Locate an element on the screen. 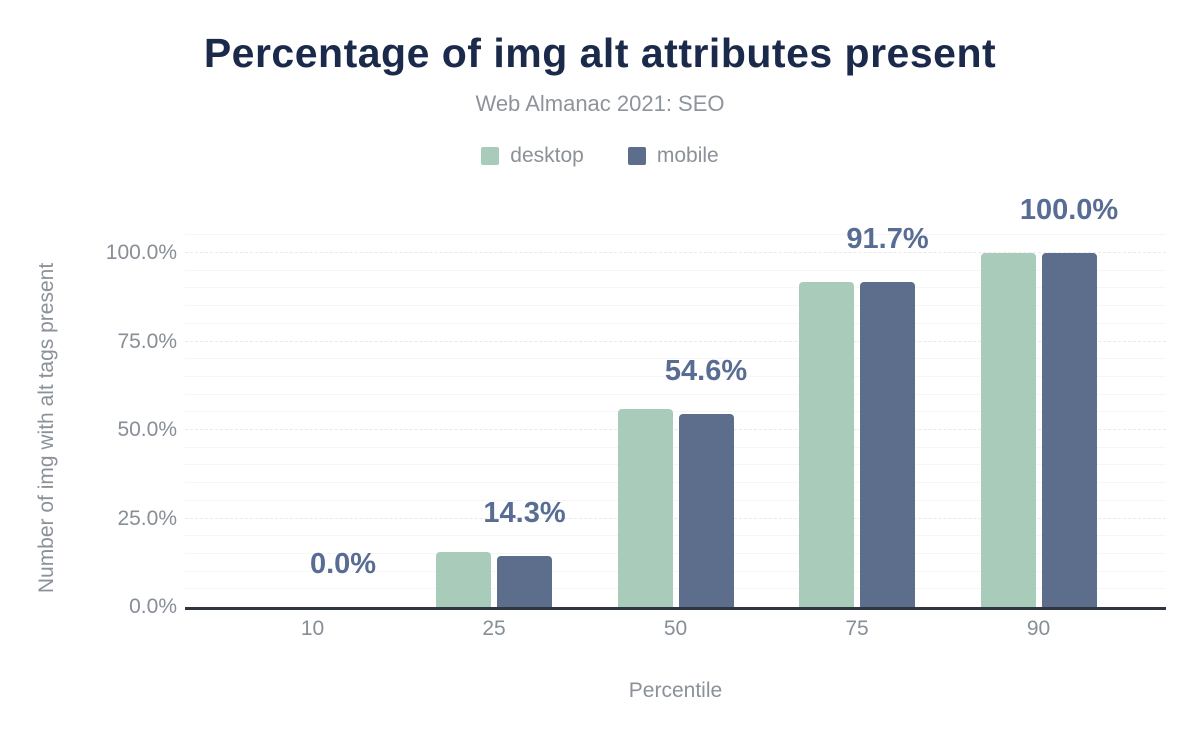  desktop-swatch-icon is located at coordinates (490, 156).